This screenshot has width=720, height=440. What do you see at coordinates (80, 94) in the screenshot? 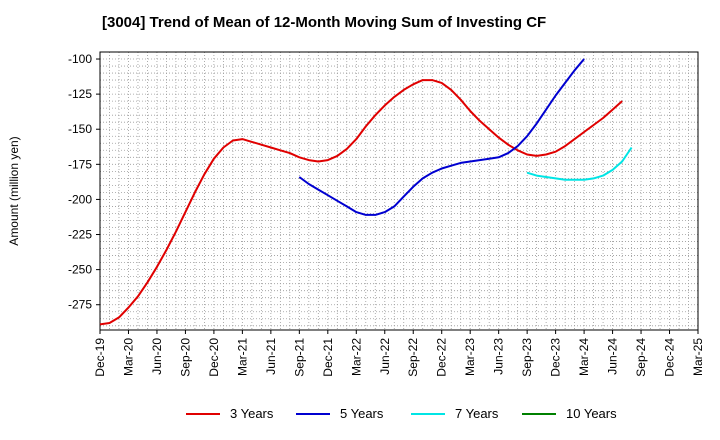
I see `y-tick-label: -125` at bounding box center [80, 94].